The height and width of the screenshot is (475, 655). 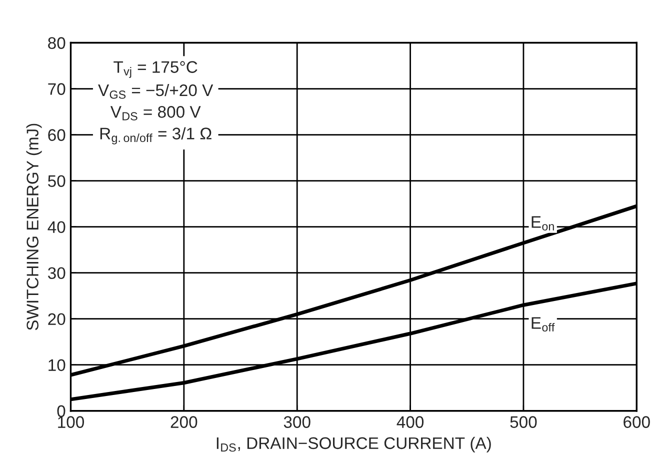 What do you see at coordinates (57, 273) in the screenshot?
I see `y-tick-label: 30` at bounding box center [57, 273].